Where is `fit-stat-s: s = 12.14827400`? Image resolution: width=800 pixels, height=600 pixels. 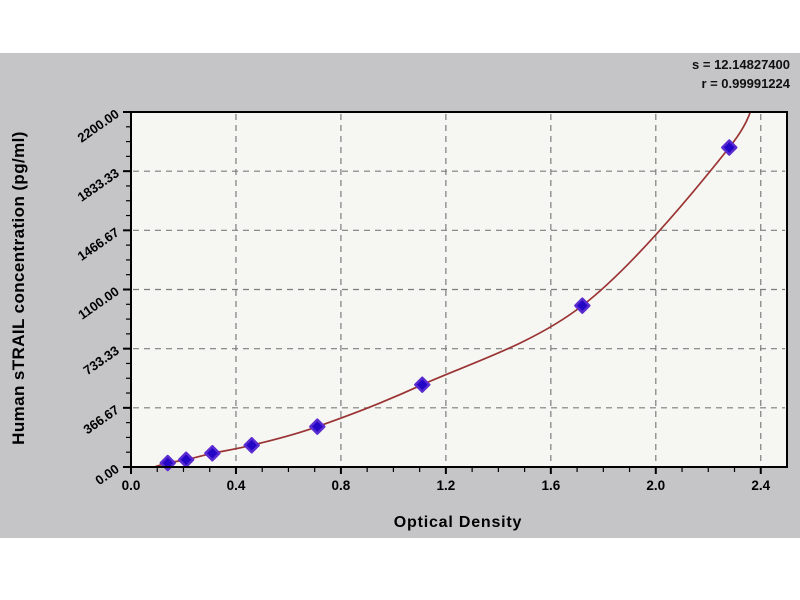
fit-stat-s: s = 12.14827400 is located at coordinates (741, 64).